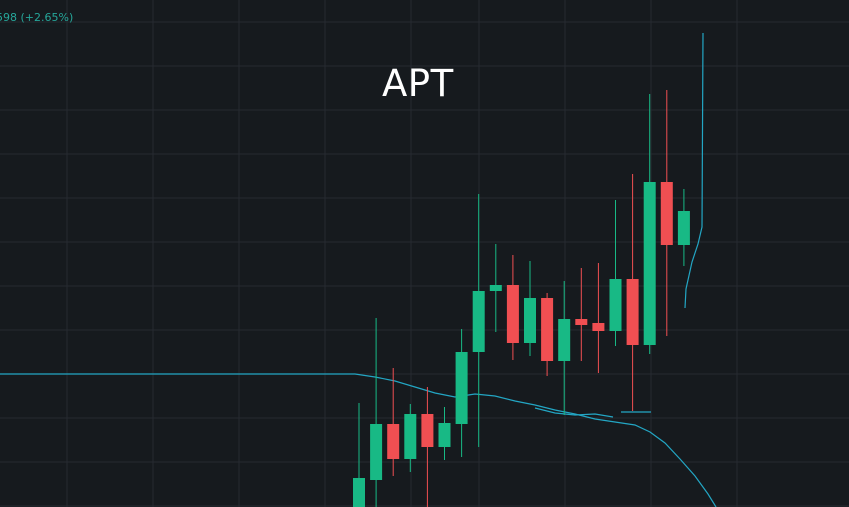  I want to click on price-change-readout: 598 (+2.65%), so click(37, 17).